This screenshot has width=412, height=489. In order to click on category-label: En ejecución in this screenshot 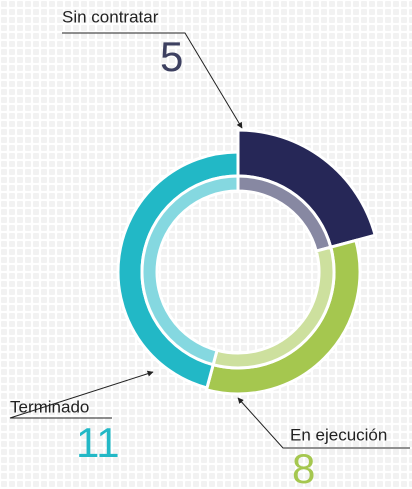, I will do `click(338, 434)`.